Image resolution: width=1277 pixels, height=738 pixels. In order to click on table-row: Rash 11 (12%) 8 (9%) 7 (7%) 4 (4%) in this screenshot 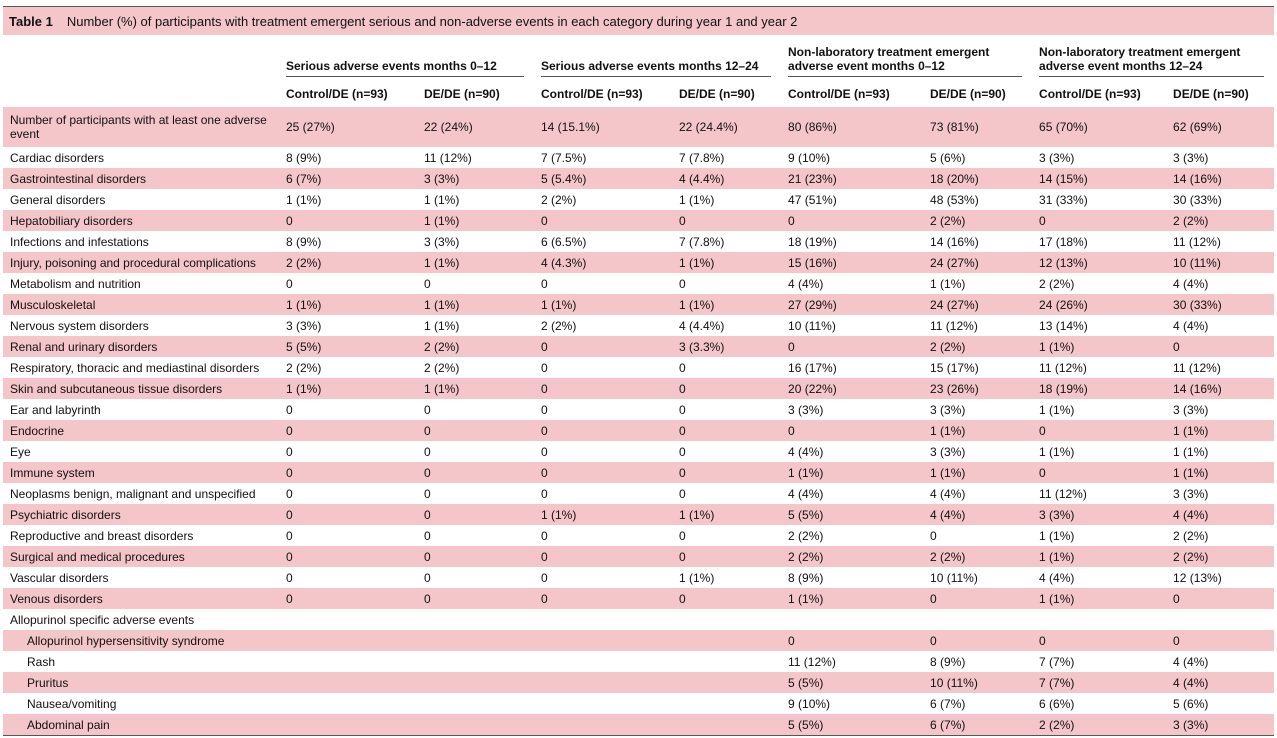, I will do `click(638, 661)`.